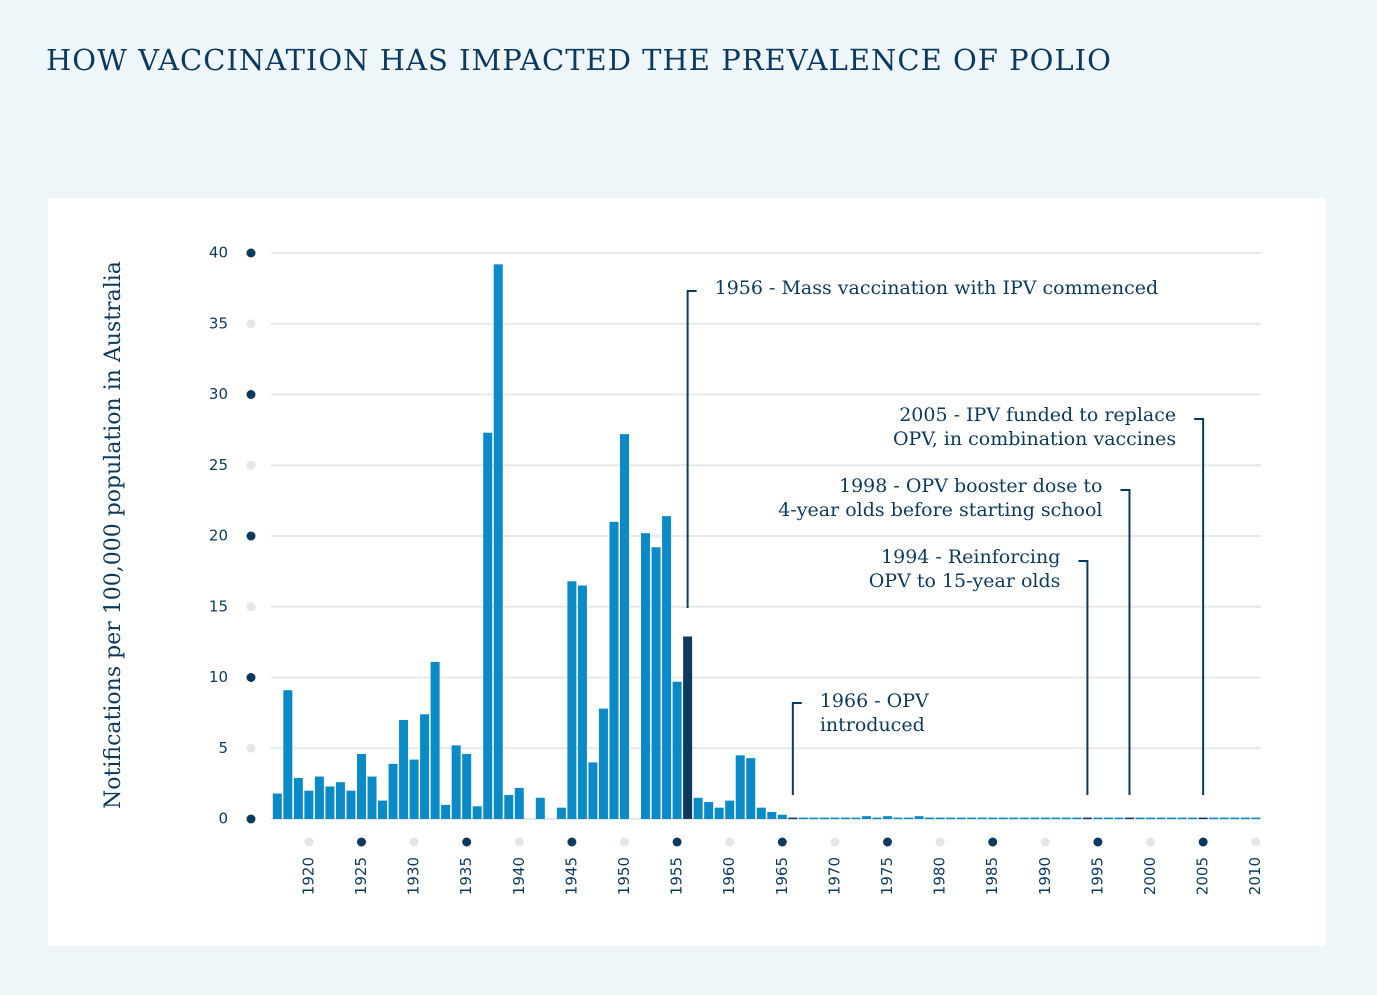 The width and height of the screenshot is (1377, 995). What do you see at coordinates (992, 876) in the screenshot?
I see `x-tick-label: 1985` at bounding box center [992, 876].